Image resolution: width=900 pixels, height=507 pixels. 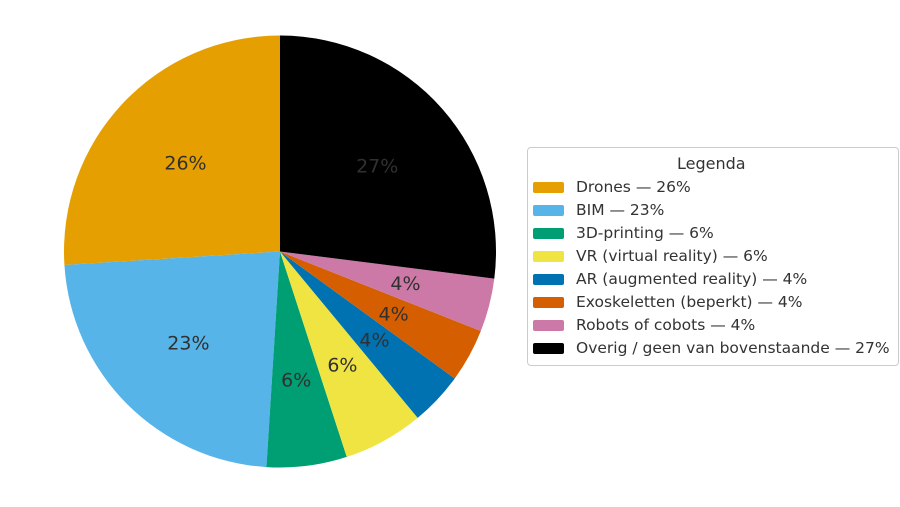 What do you see at coordinates (548, 325) in the screenshot?
I see `legend-swatch-robots-of-cobots` at bounding box center [548, 325].